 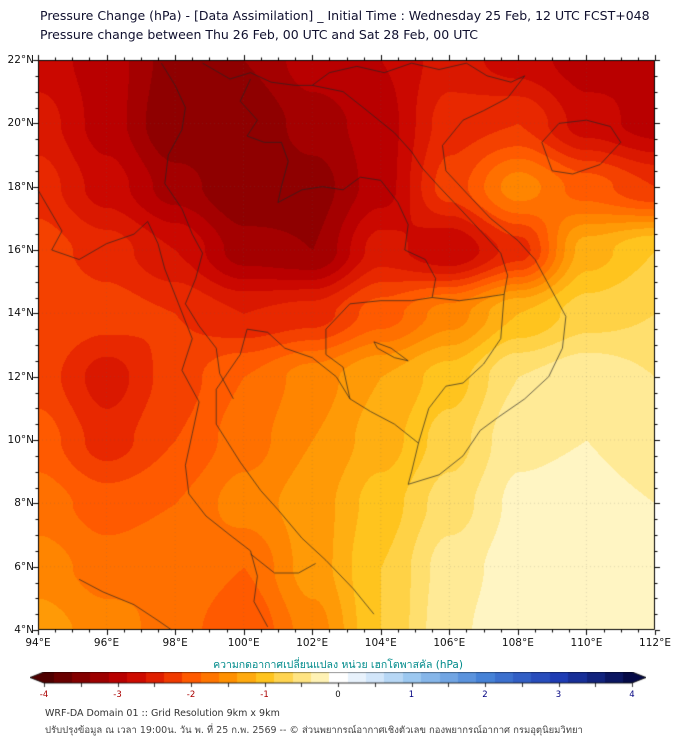 I want to click on y-tick-label: 20°N, so click(x=20, y=123).